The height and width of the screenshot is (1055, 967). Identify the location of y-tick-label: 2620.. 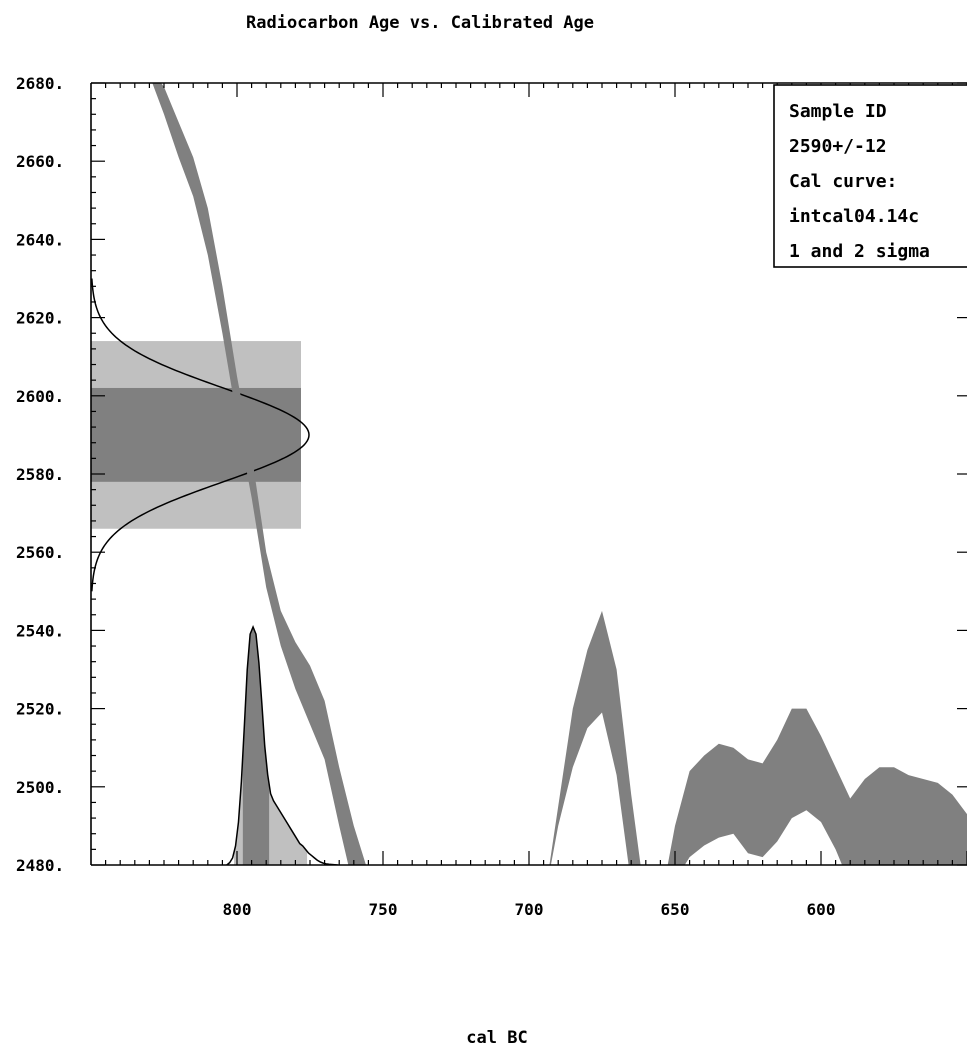
(40, 318).